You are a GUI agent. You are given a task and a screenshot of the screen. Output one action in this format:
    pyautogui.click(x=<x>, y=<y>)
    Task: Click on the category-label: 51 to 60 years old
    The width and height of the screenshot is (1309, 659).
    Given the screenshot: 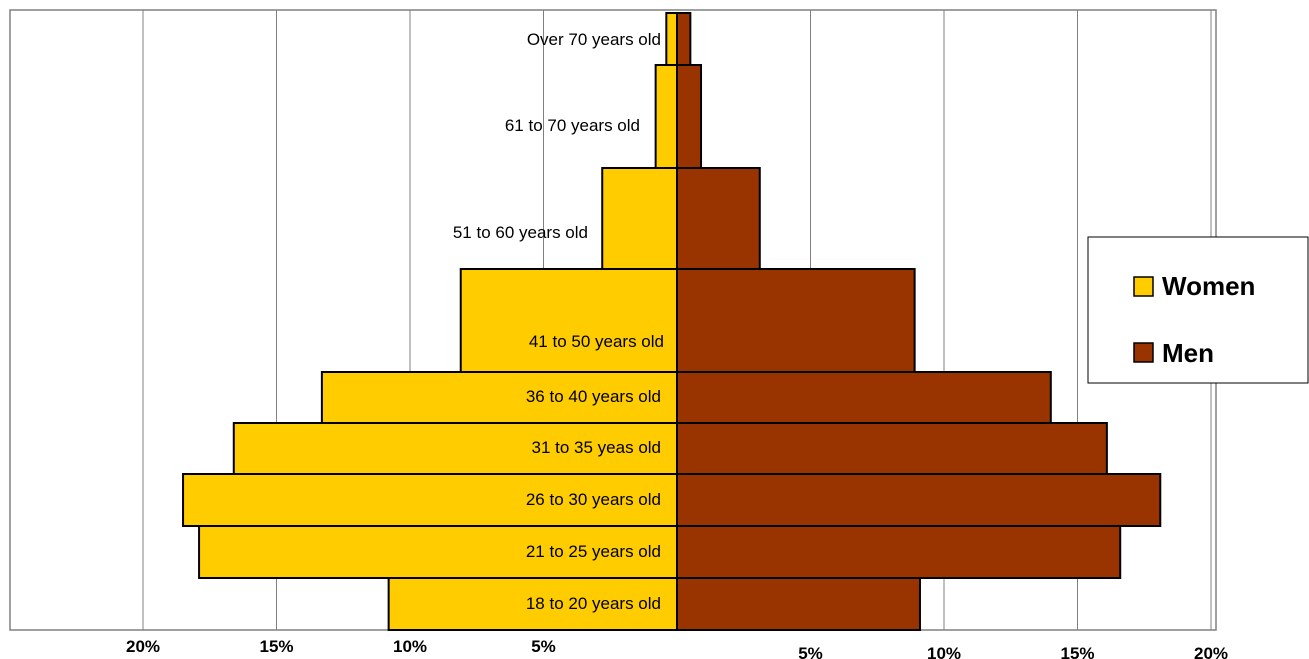 What is the action you would take?
    pyautogui.click(x=520, y=232)
    